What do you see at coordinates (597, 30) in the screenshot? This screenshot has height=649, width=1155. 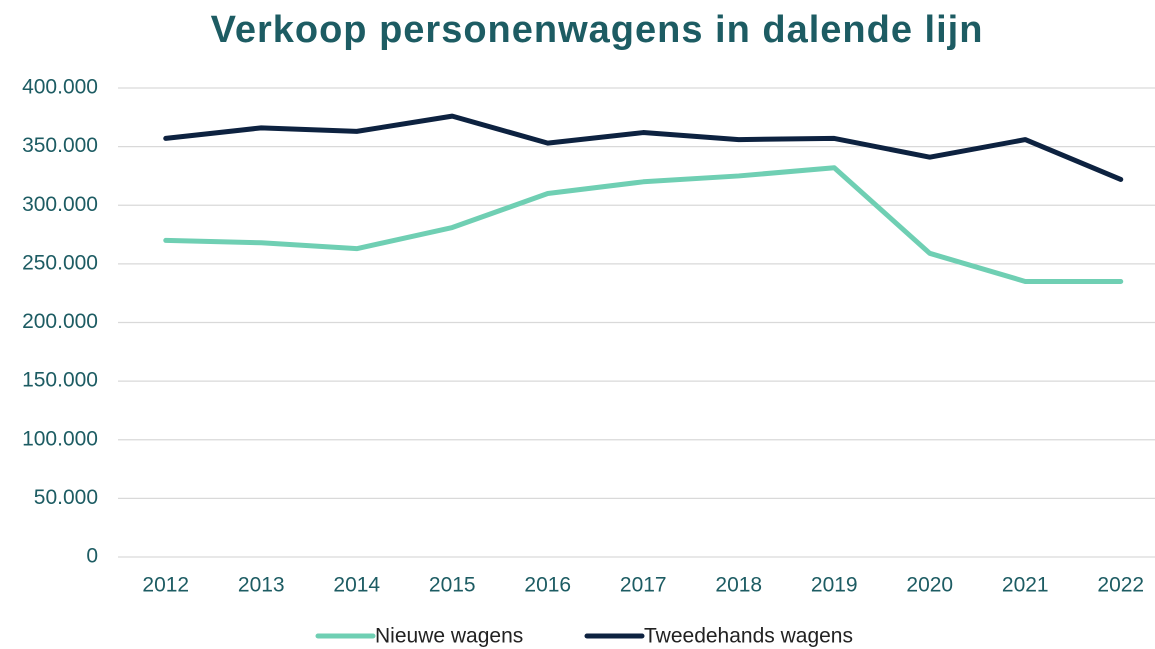 I see `chart-title: Verkoop personenwagens in dalende lijn` at bounding box center [597, 30].